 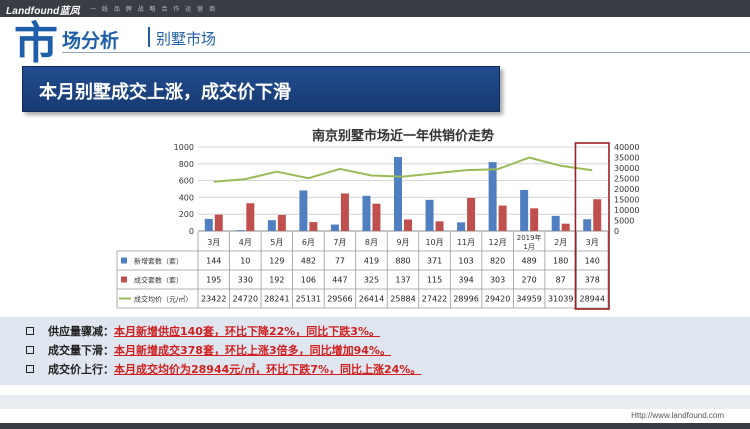 What do you see at coordinates (616, 231) in the screenshot?
I see `y-right-tick-label: 0` at bounding box center [616, 231].